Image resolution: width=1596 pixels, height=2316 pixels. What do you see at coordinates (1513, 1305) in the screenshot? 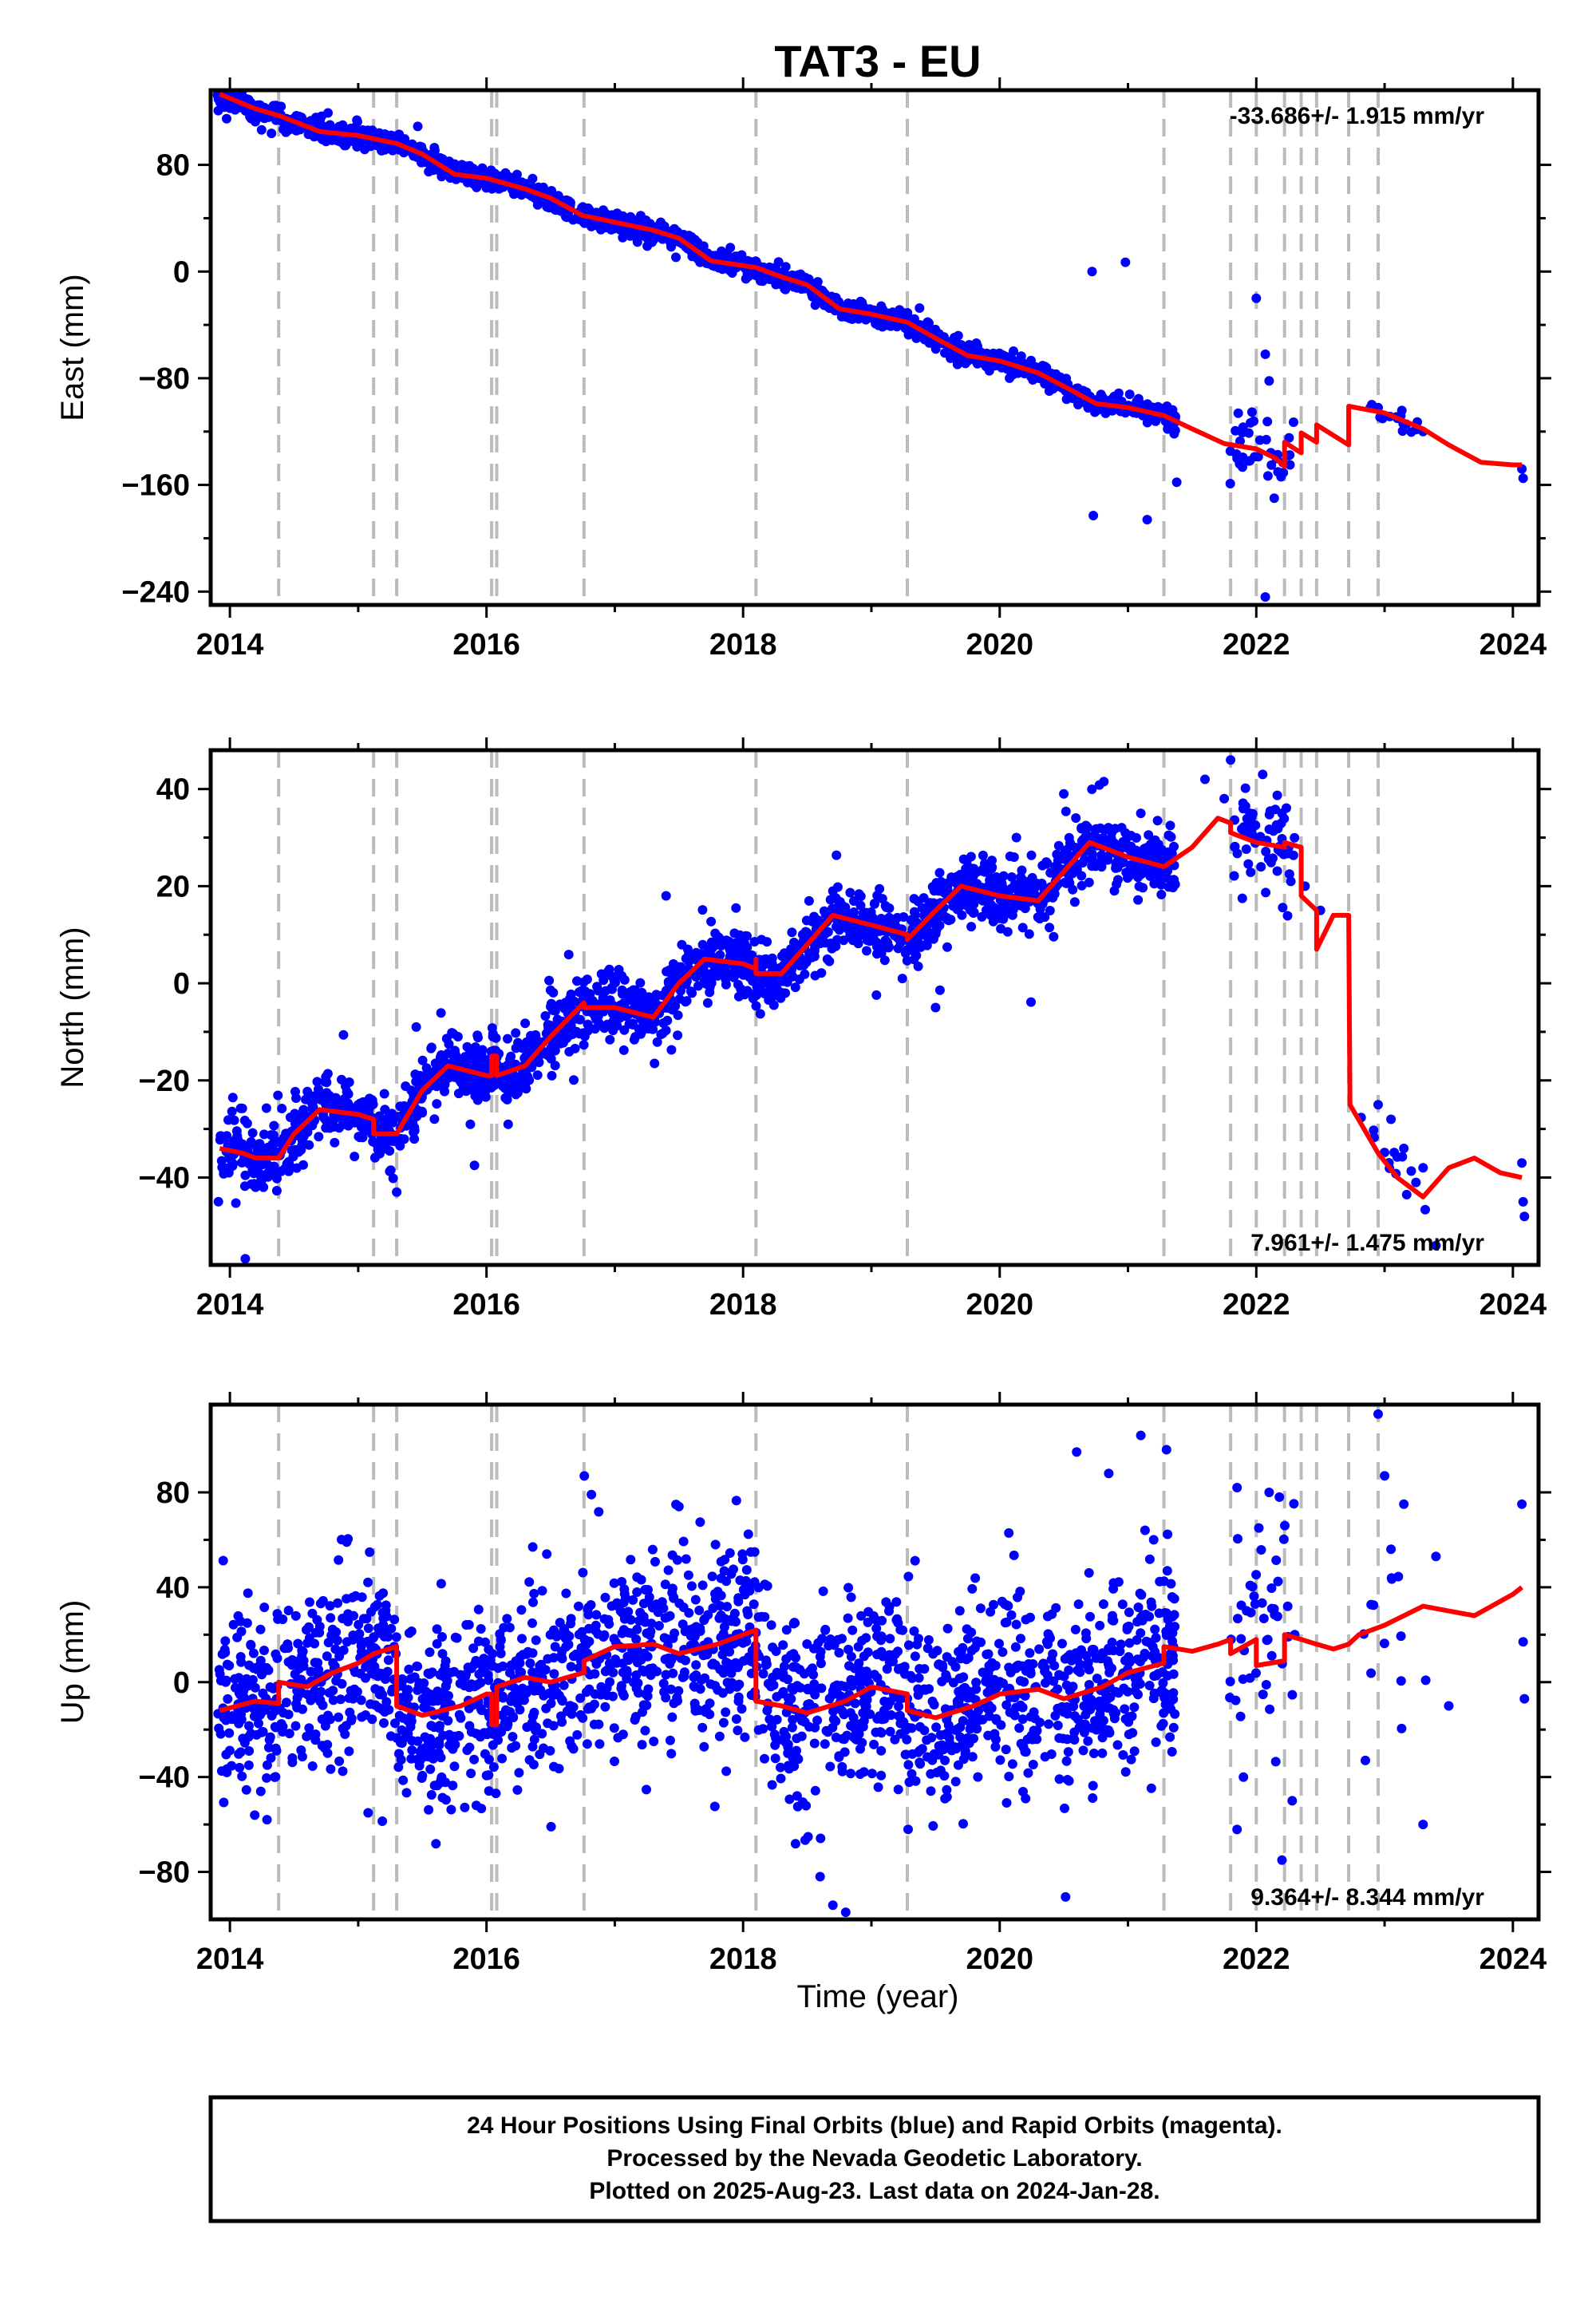
I see `x-tick-label: 2024` at bounding box center [1513, 1305].